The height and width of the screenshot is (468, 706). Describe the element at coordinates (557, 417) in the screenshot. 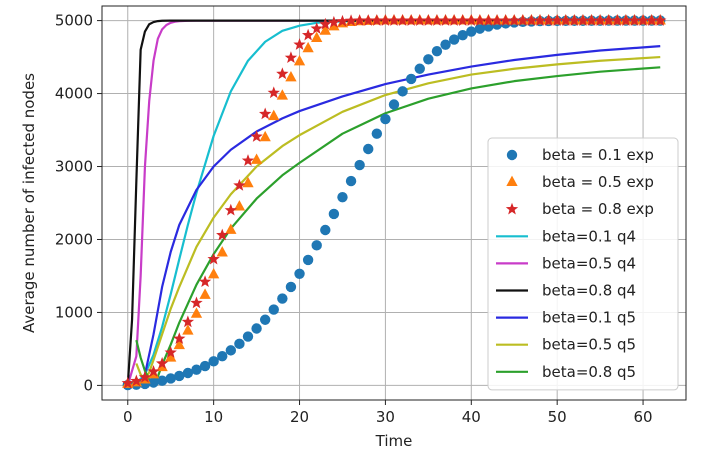

I see `x-tick-label: 50` at that location.